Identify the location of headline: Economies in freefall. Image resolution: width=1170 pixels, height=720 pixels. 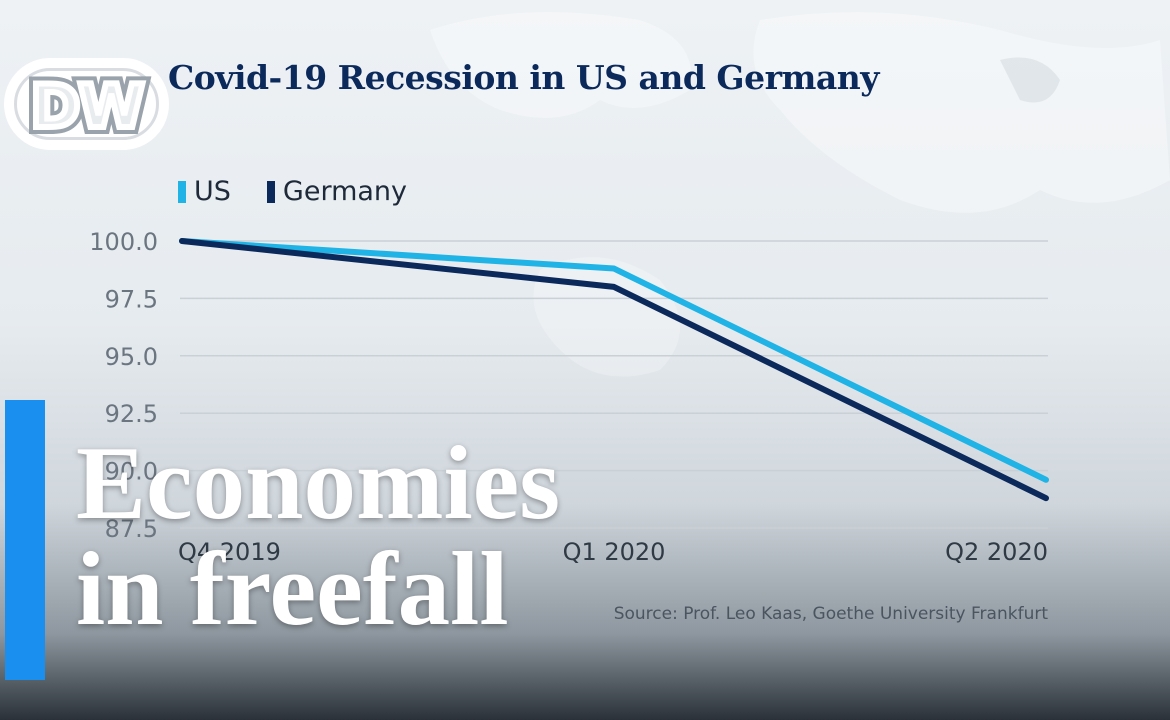
(318, 536).